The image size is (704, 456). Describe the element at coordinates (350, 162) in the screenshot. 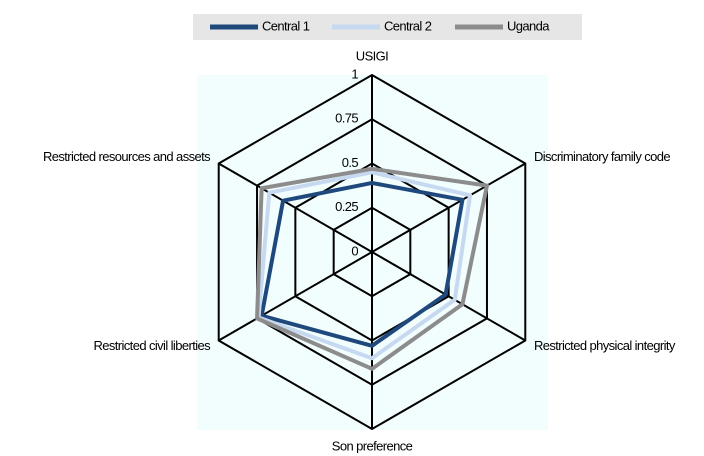

I see `r-tick-label: 0.5` at that location.